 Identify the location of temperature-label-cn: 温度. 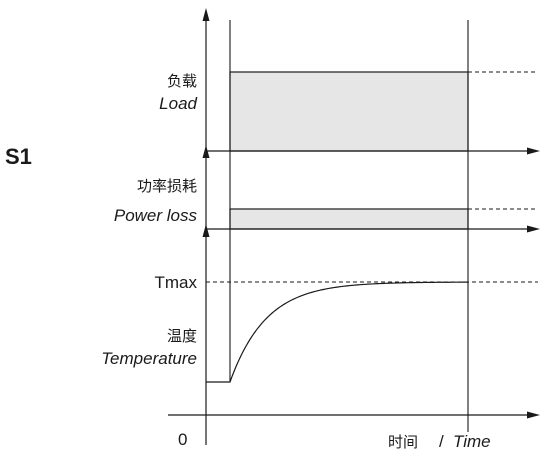
(182, 336).